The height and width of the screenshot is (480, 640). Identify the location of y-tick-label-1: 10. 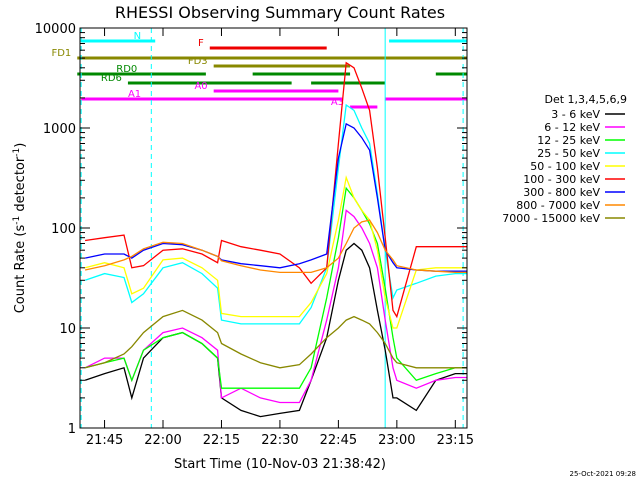
(67, 329).